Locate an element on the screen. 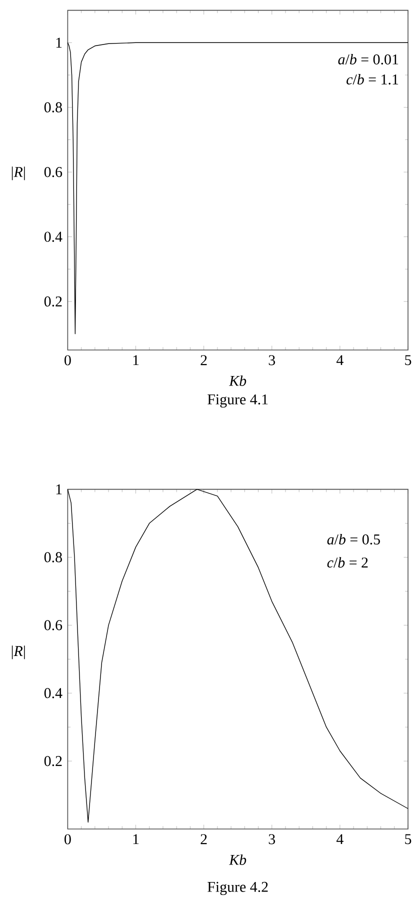 The height and width of the screenshot is (902, 417). caption: Figure 4.2 is located at coordinates (238, 889).